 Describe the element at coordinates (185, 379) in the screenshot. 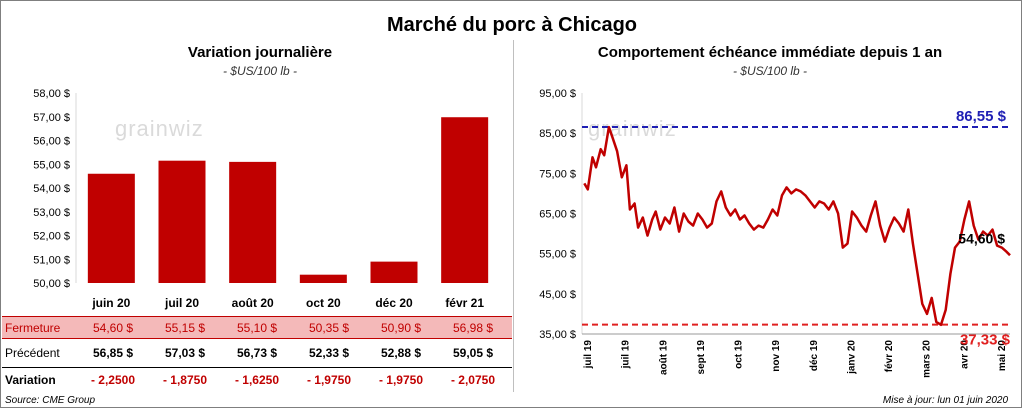

I see `variation-cell: - 1,8750` at that location.